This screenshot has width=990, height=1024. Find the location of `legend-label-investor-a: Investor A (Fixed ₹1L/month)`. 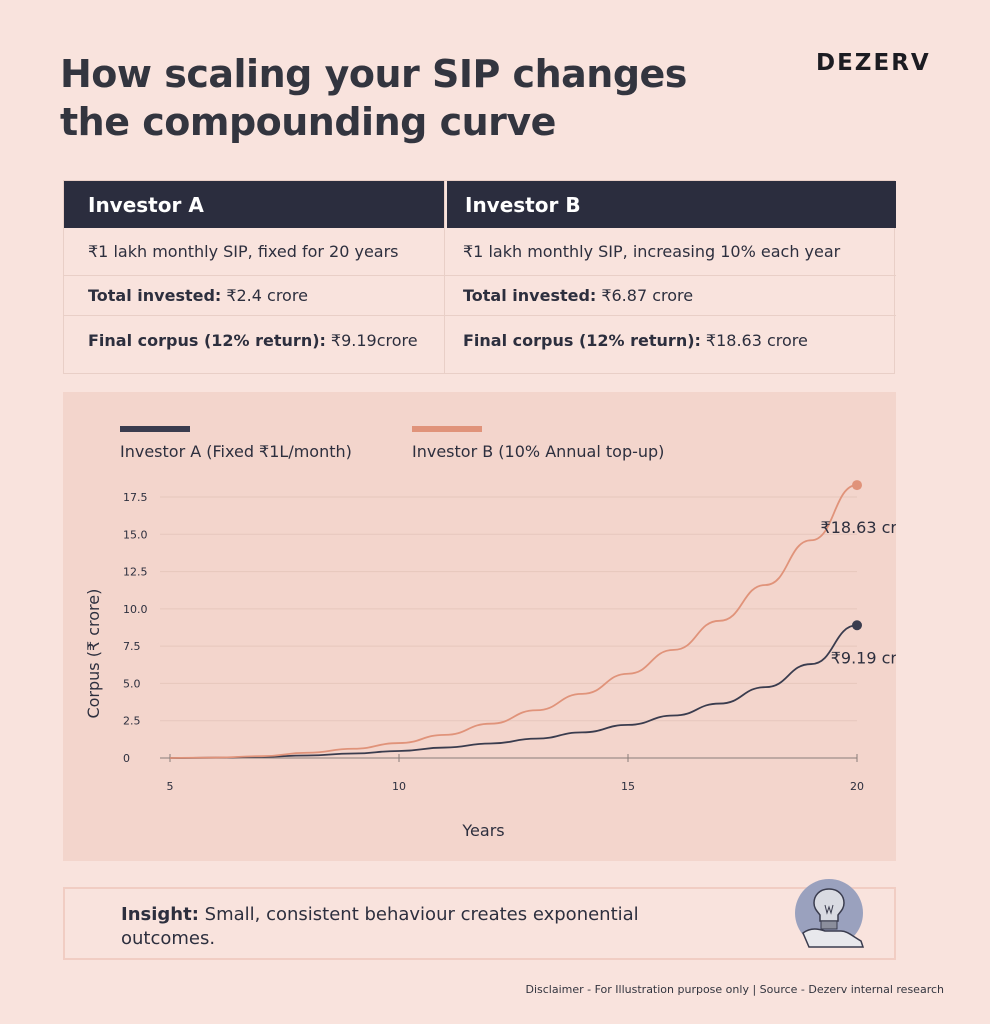

legend-label-investor-a: Investor A (Fixed ₹1L/month) is located at coordinates (236, 451).